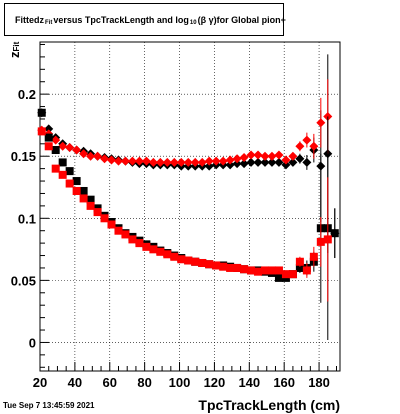 The image size is (400, 414). What do you see at coordinates (284, 382) in the screenshot?
I see `x-tick-label: 160` at bounding box center [284, 382].